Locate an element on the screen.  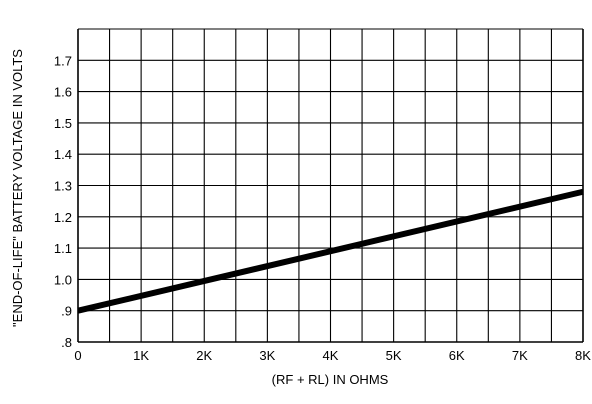
y-tick-label: 1.2 is located at coordinates (63, 217).